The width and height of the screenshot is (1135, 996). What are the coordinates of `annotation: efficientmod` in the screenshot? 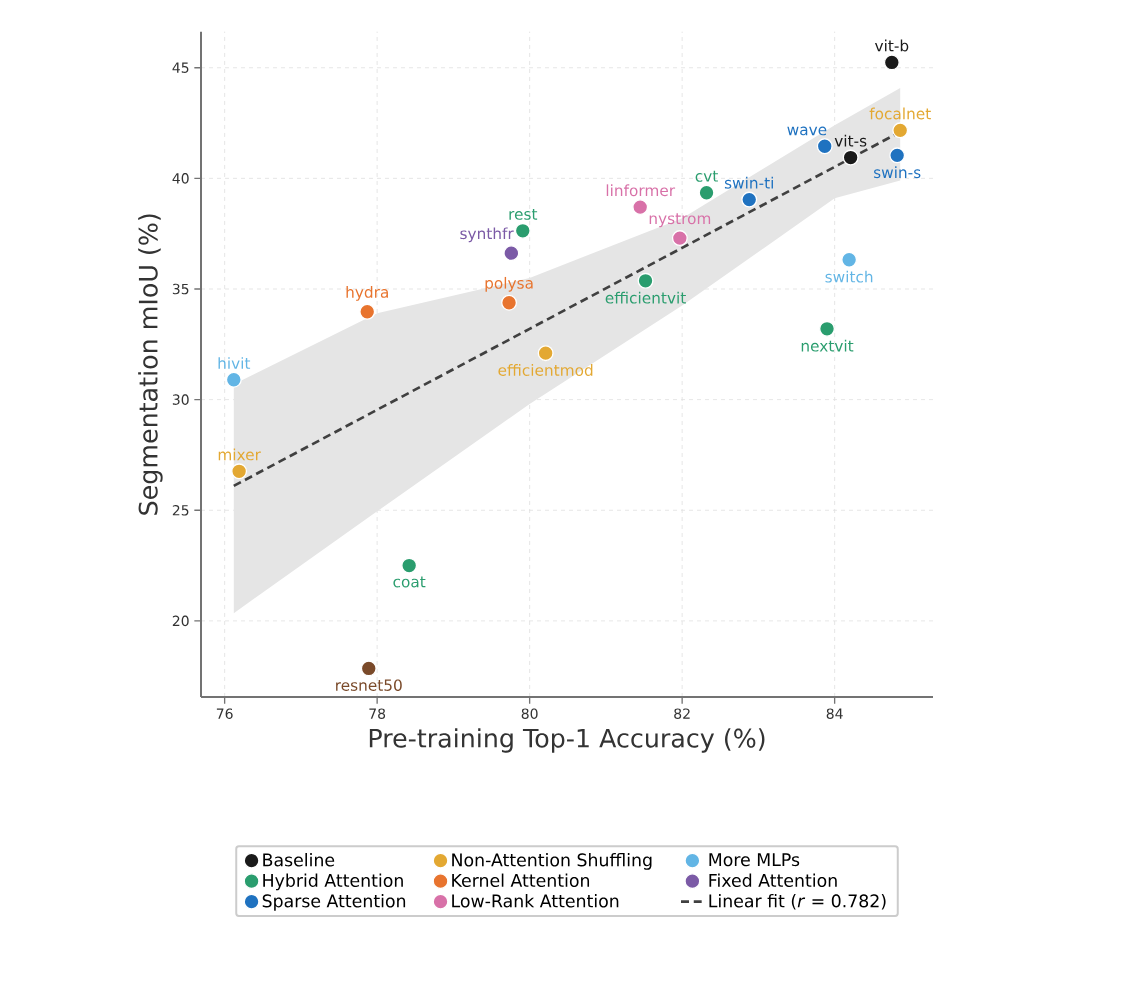 It's located at (545, 370).